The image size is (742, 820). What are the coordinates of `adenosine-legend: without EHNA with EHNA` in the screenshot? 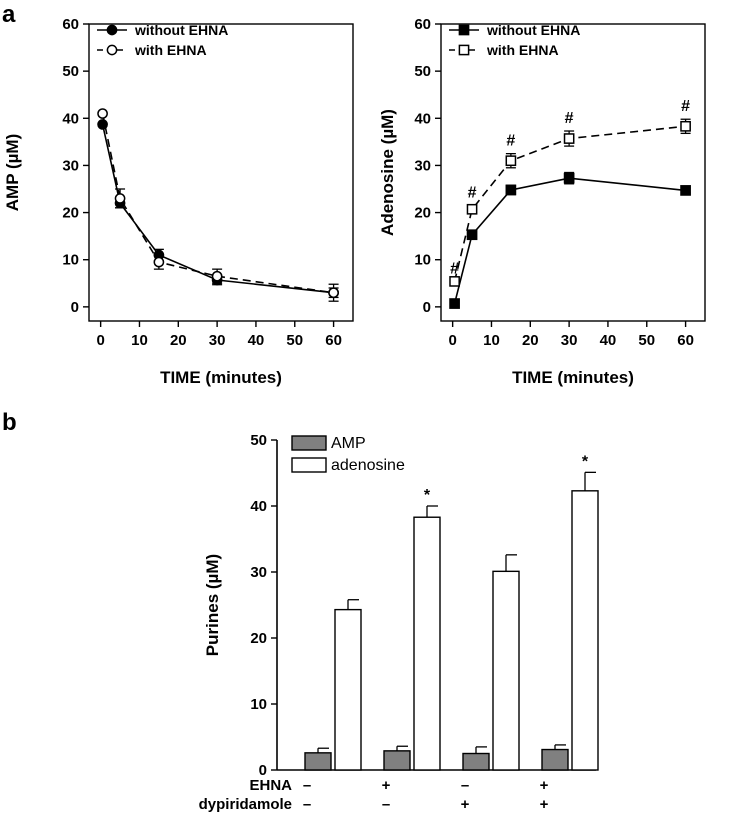 It's located at (514, 40).